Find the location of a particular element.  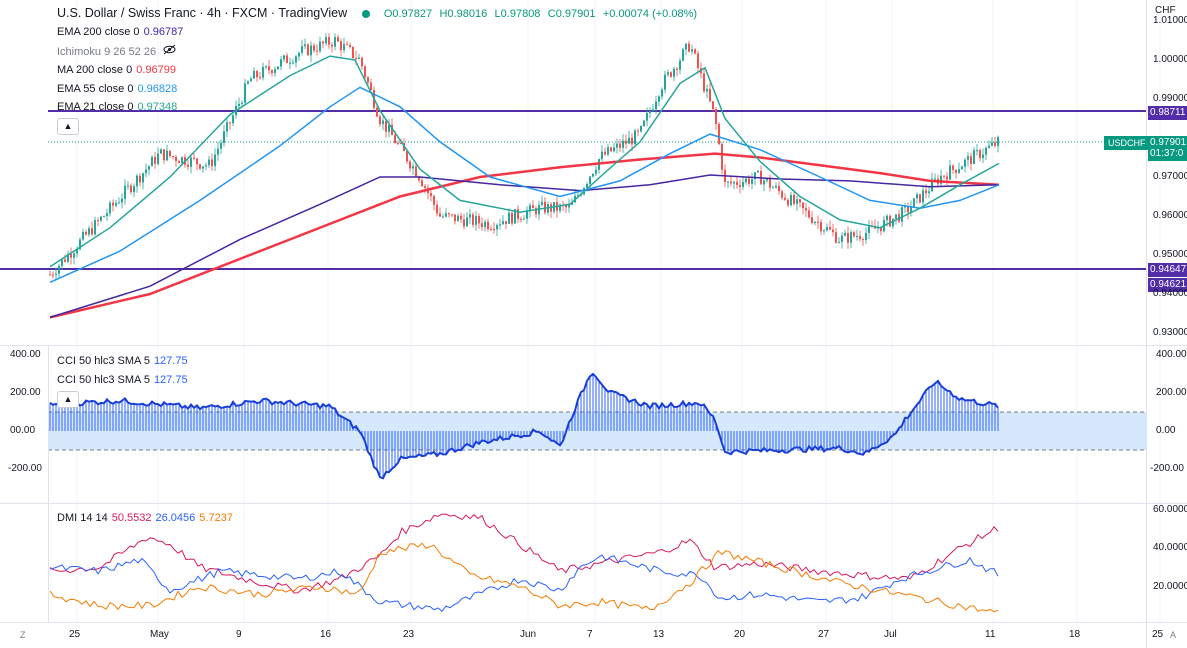

price-tag: 0.97901 is located at coordinates (1167, 143).